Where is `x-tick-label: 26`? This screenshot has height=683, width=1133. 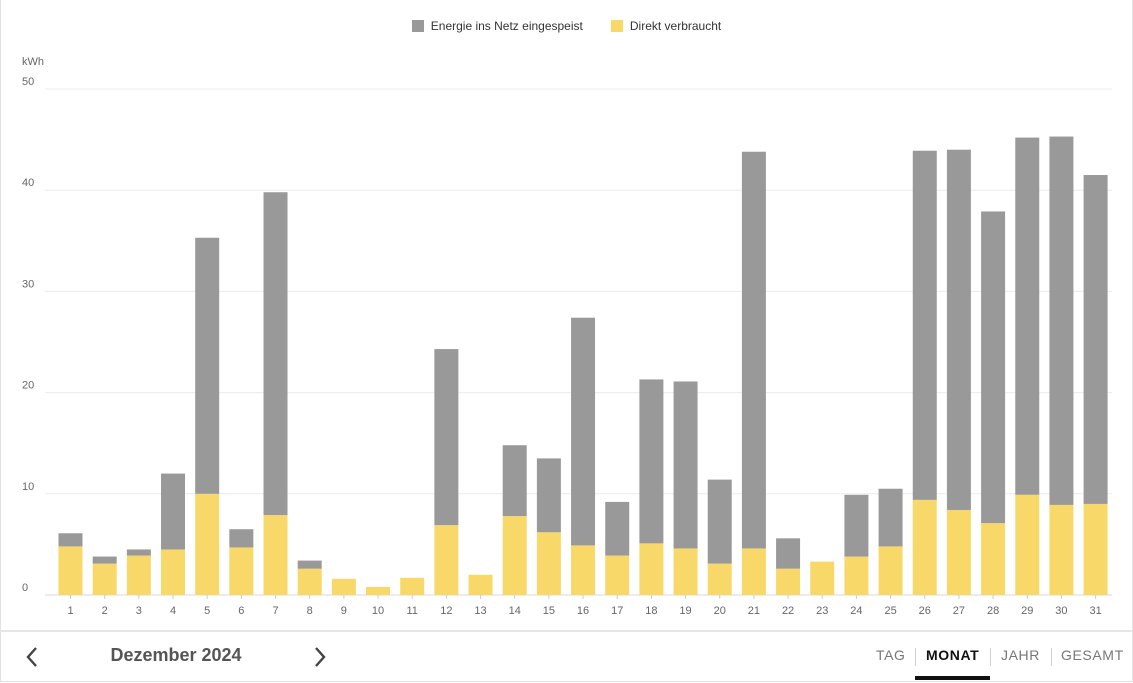
x-tick-label: 26 is located at coordinates (925, 611).